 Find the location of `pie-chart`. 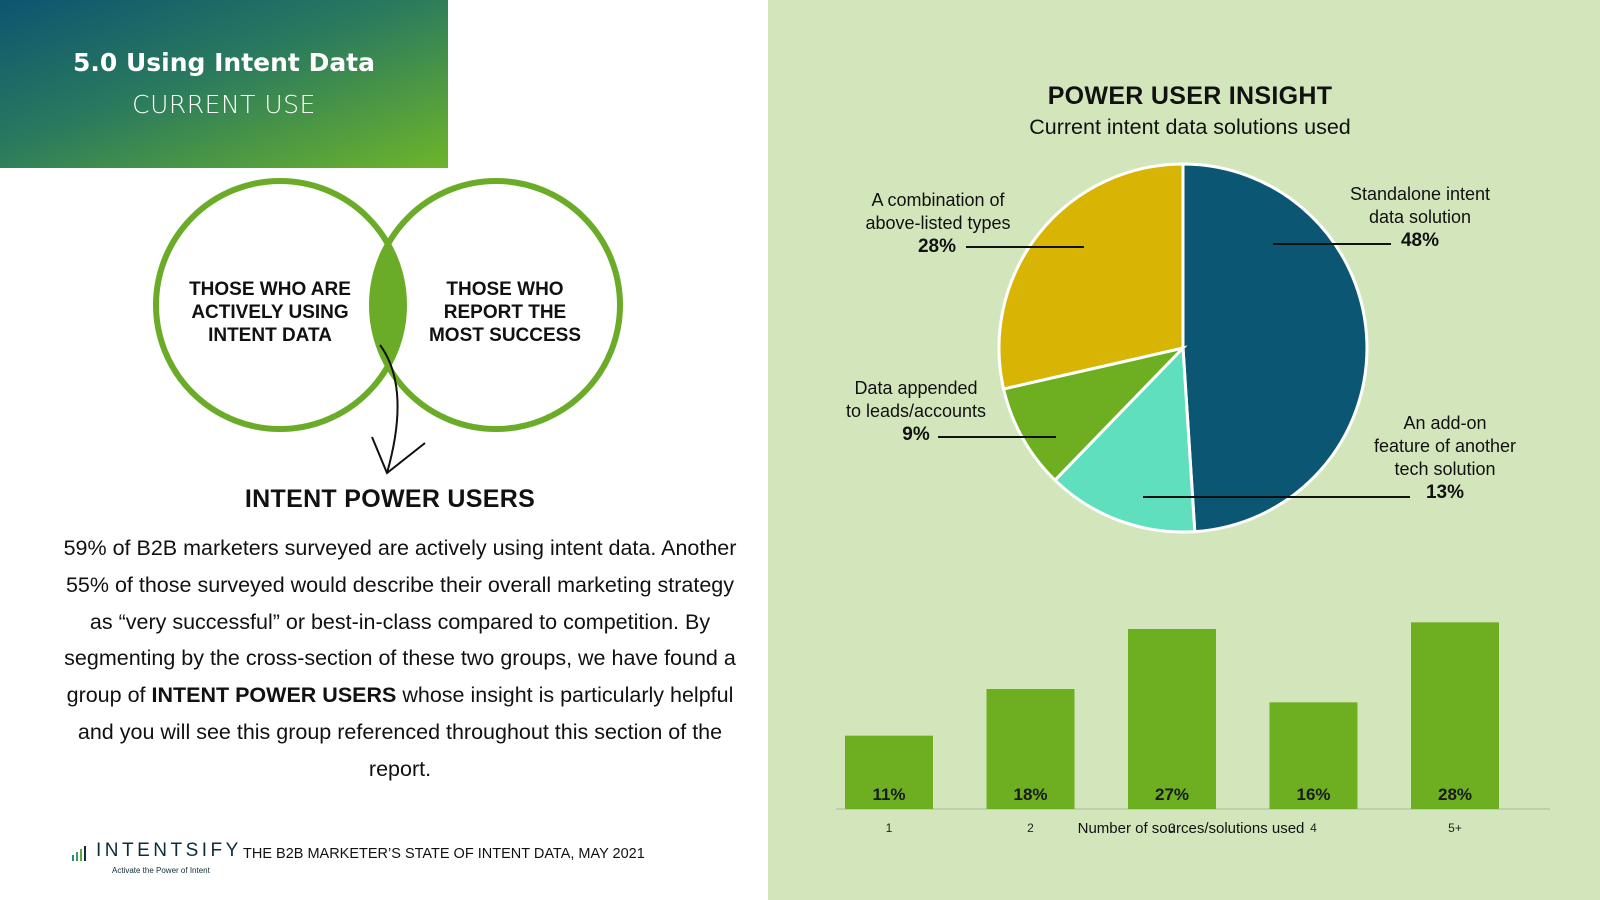

pie-chart is located at coordinates (1174, 348).